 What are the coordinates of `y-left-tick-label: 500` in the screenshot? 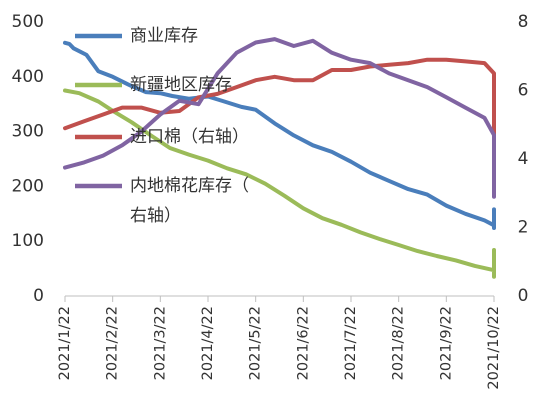 It's located at (28, 22).